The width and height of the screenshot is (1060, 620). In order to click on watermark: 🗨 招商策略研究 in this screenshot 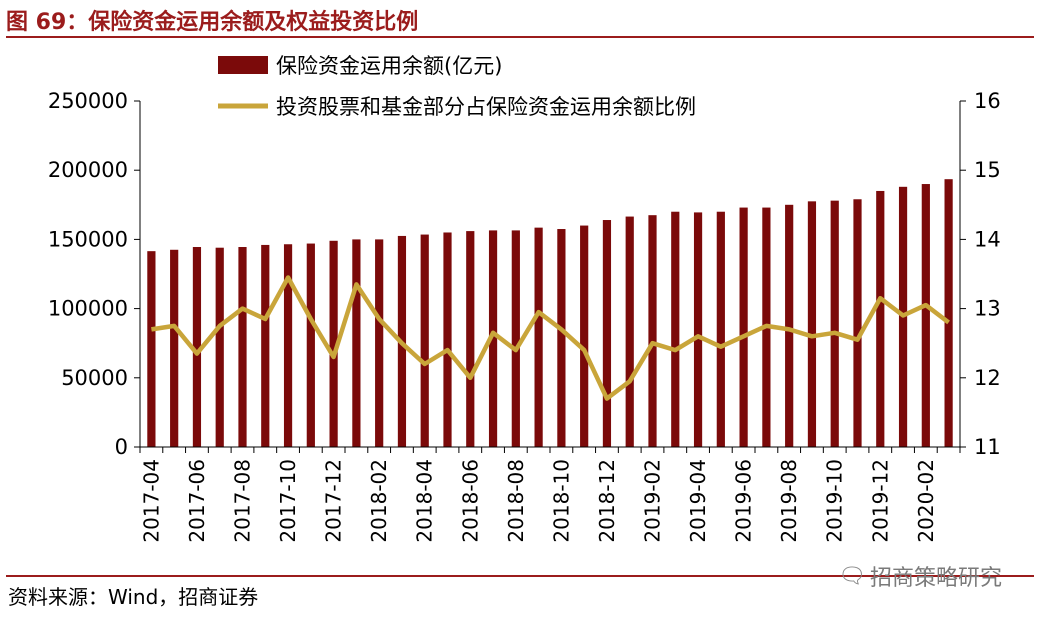, I will do `click(920, 576)`.